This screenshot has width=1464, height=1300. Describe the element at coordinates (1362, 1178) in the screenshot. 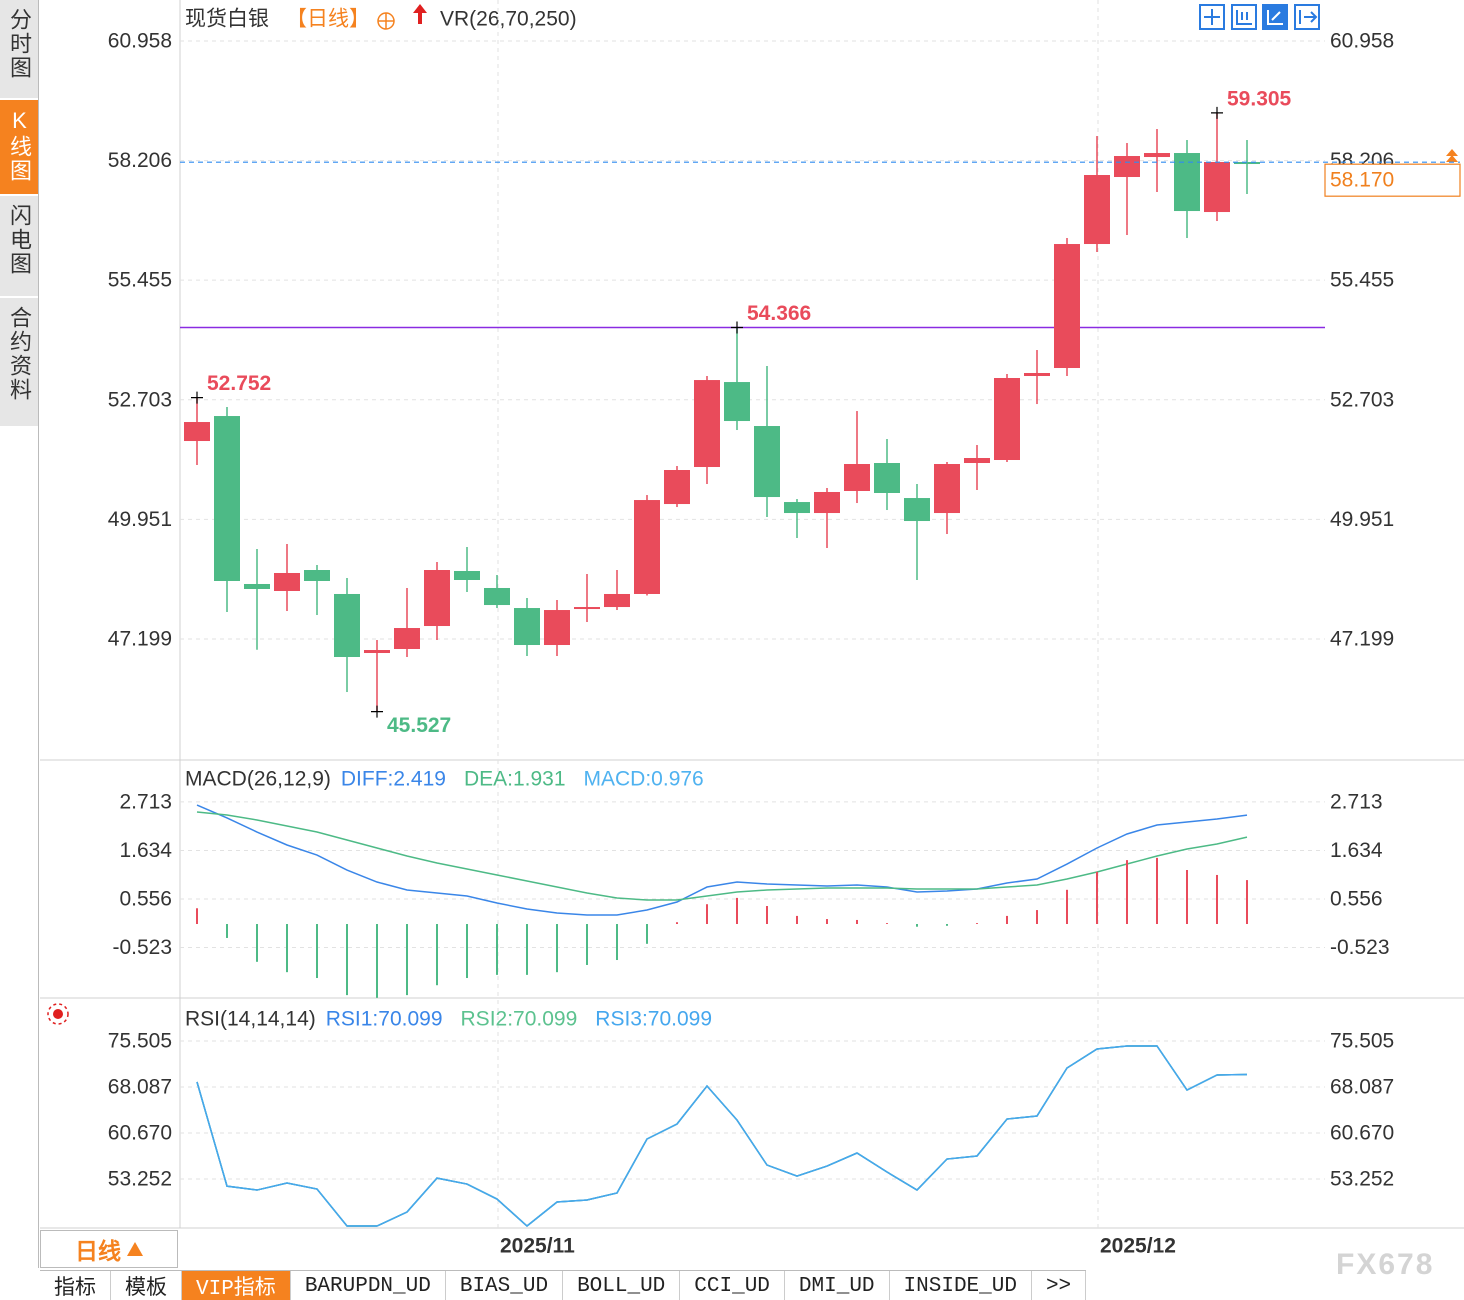

I see `y-tick-label-right: 53.252` at that location.